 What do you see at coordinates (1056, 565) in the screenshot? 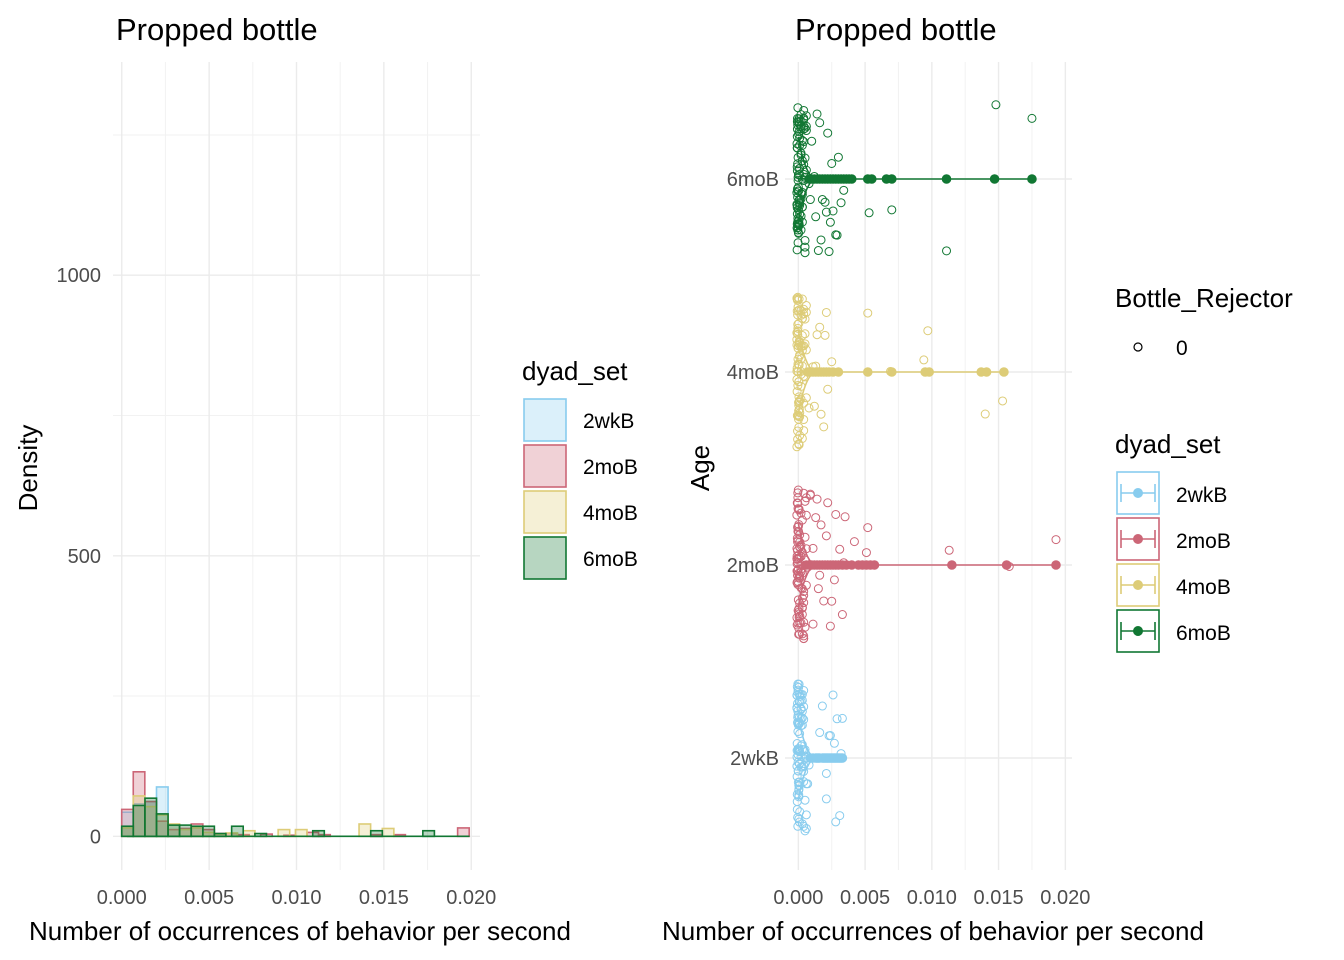
I see `center-point-2moB` at bounding box center [1056, 565].